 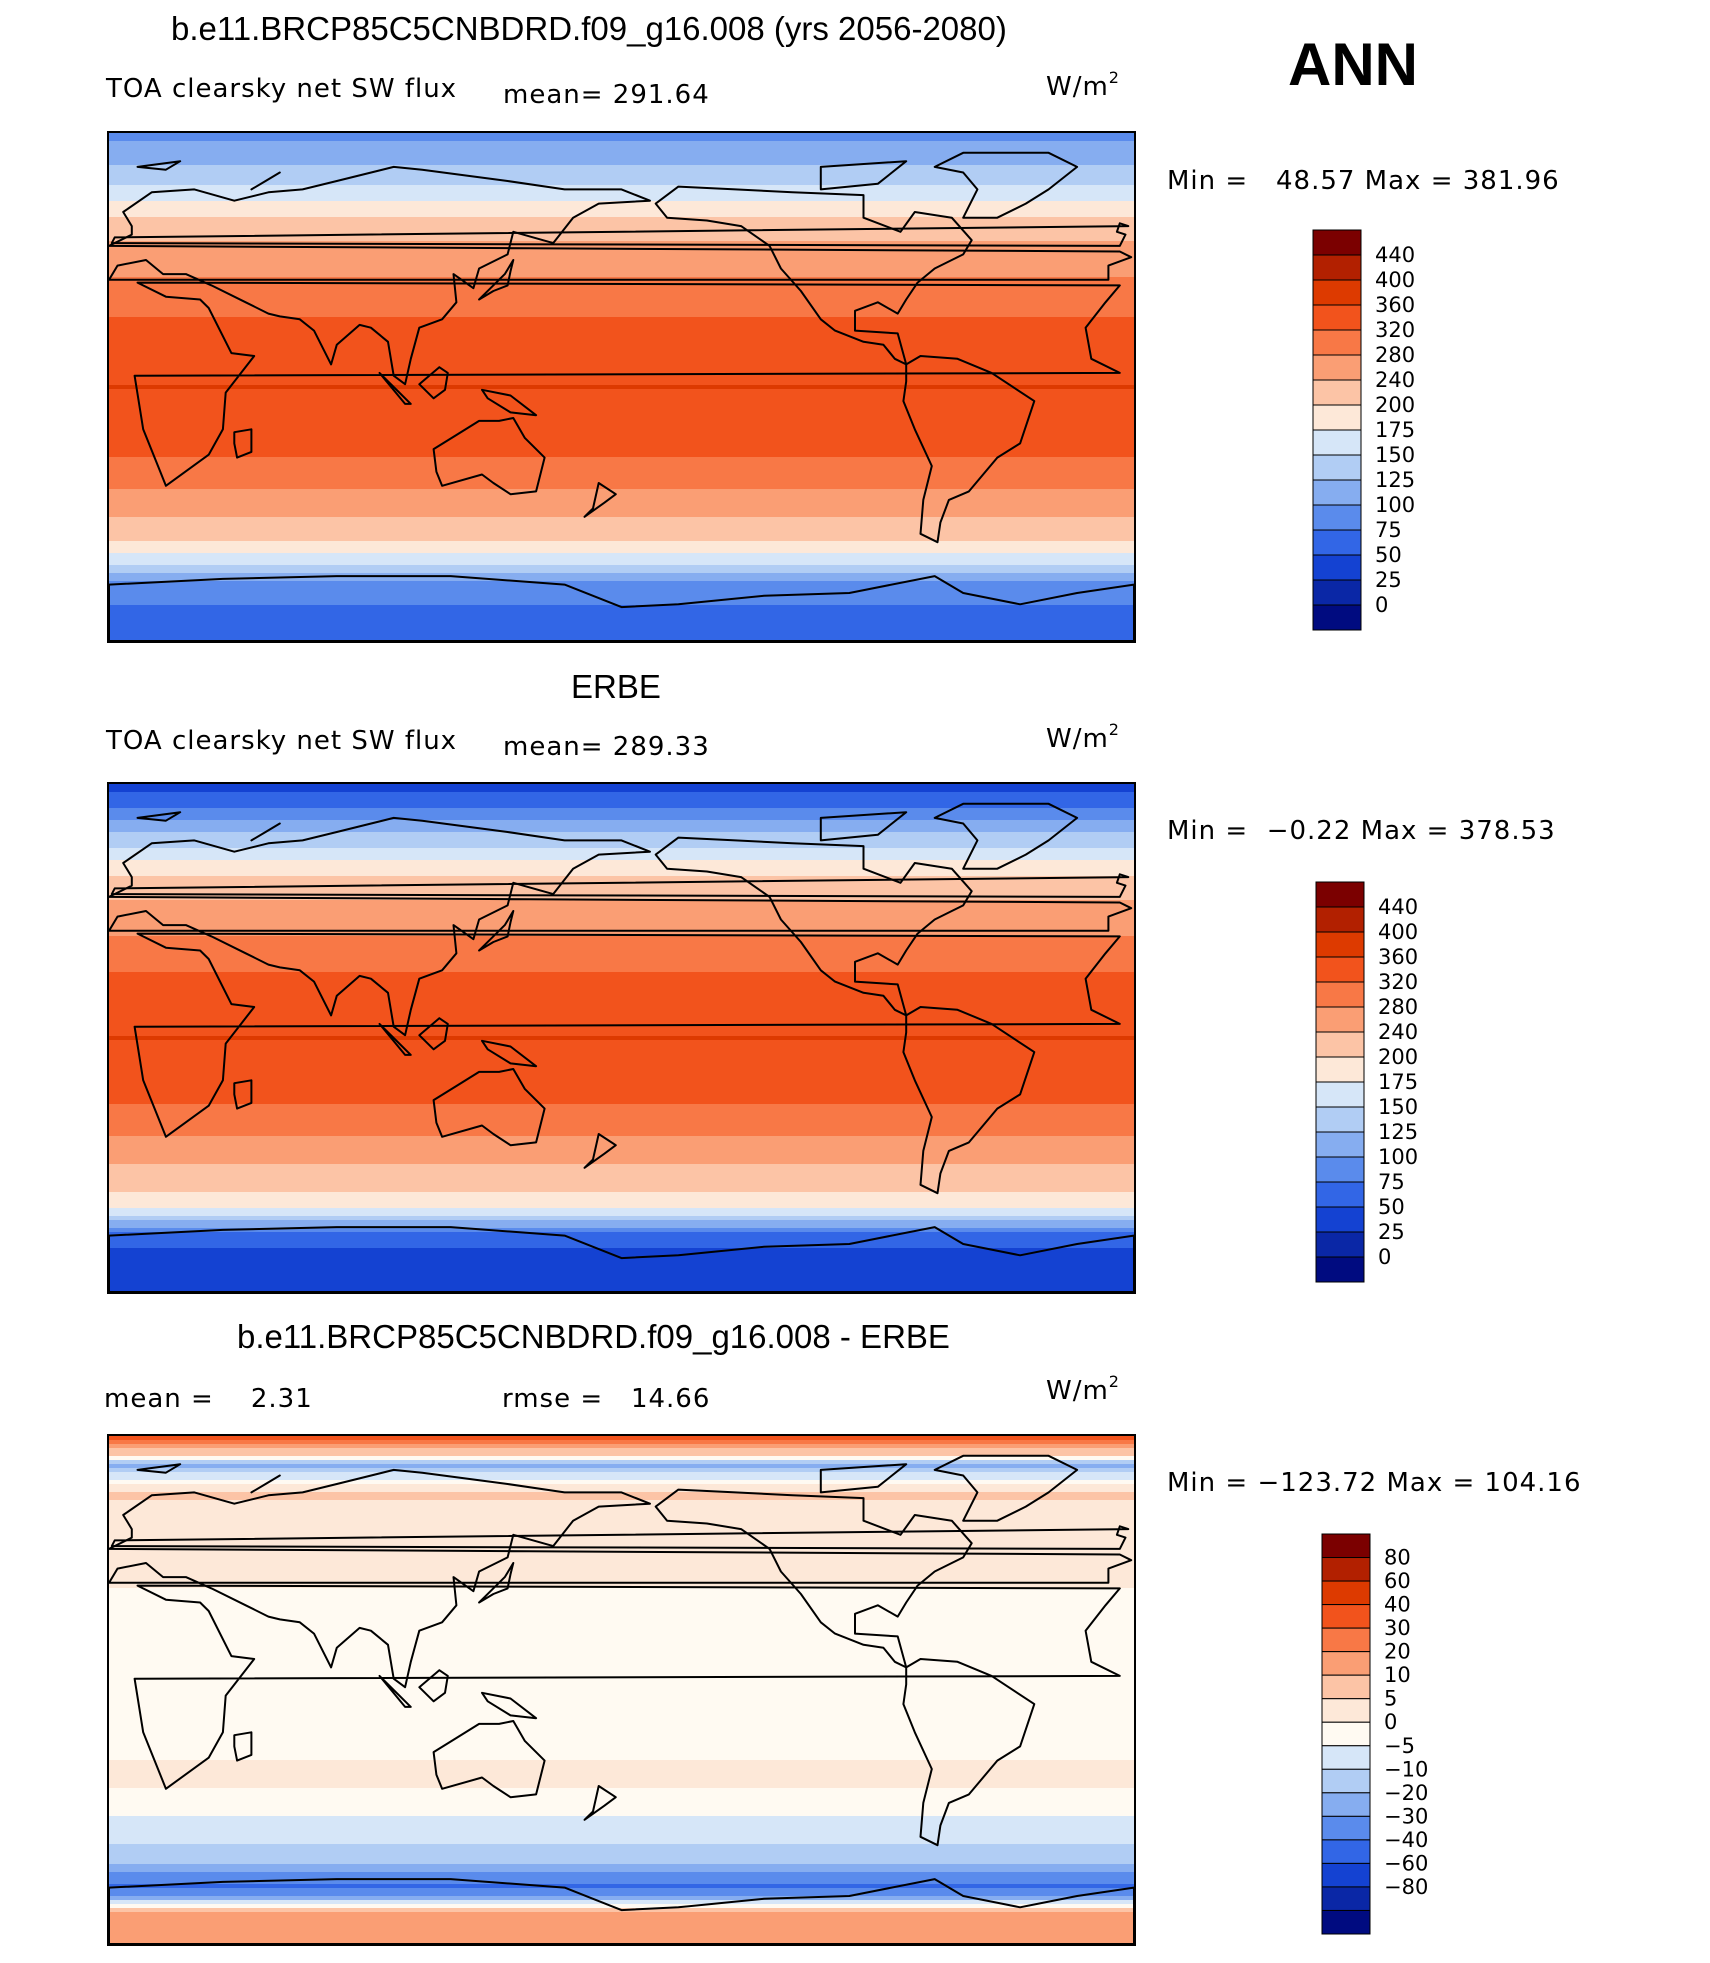 What do you see at coordinates (1398, 907) in the screenshot?
I see `colorbar-tick-label: 440` at bounding box center [1398, 907].